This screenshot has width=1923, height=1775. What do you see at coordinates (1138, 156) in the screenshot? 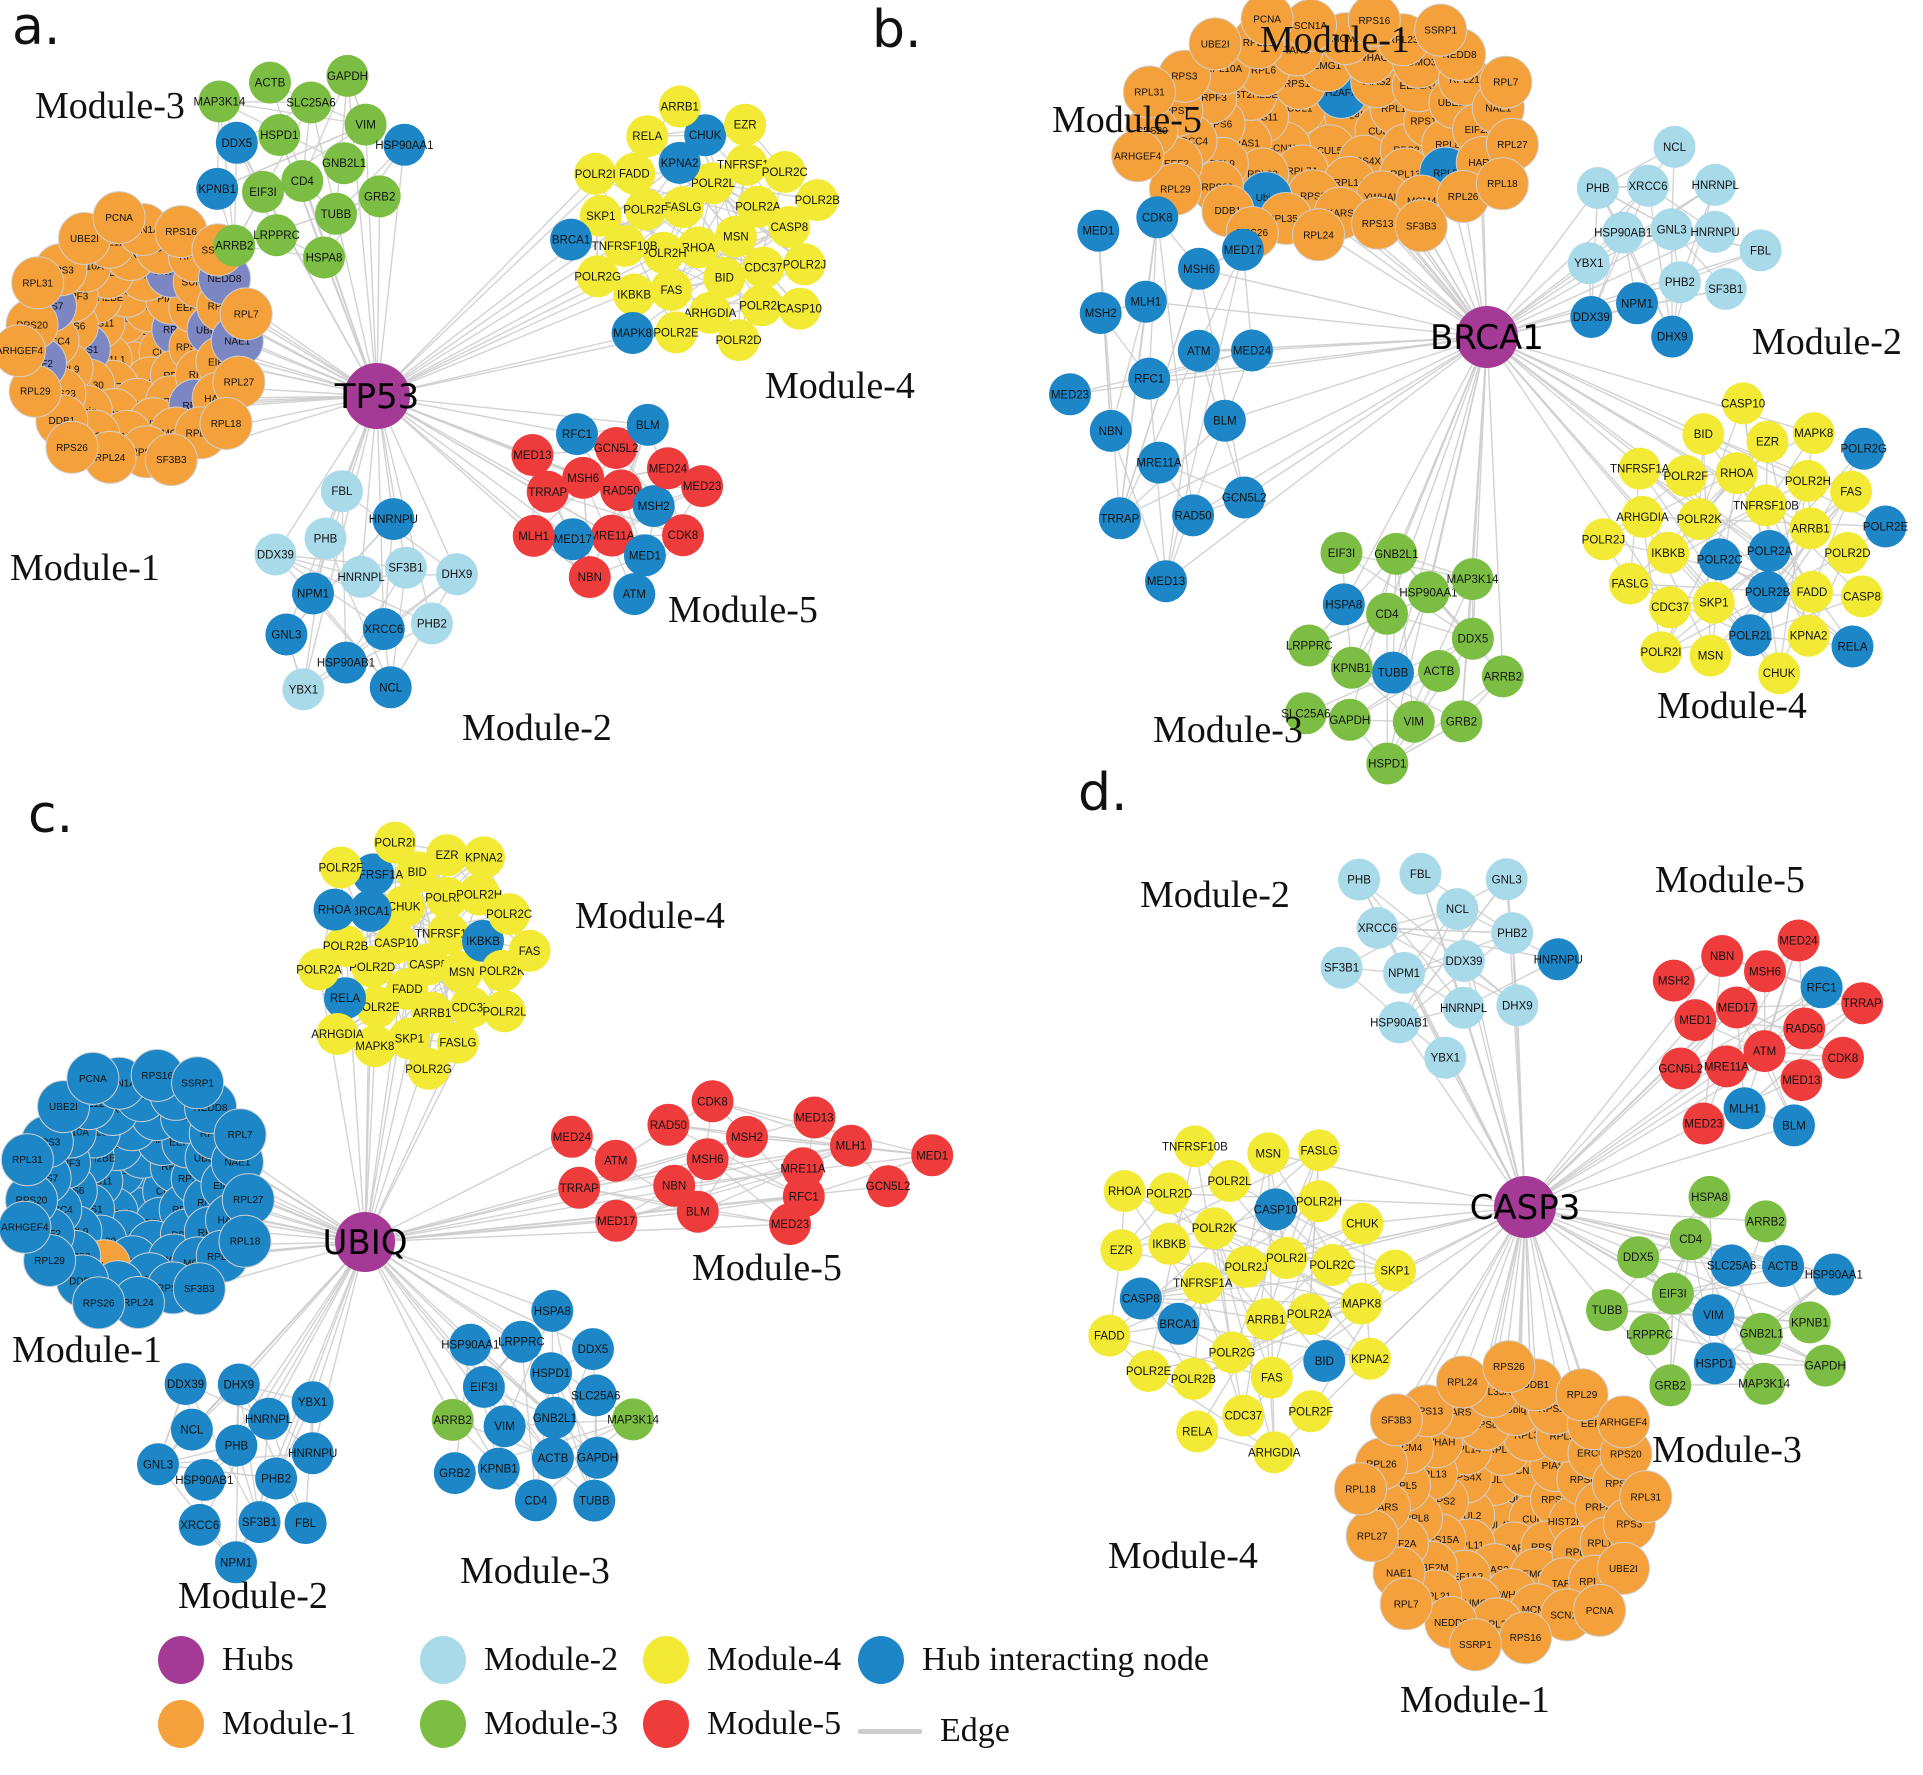
I see `node-ARHGEF4` at bounding box center [1138, 156].